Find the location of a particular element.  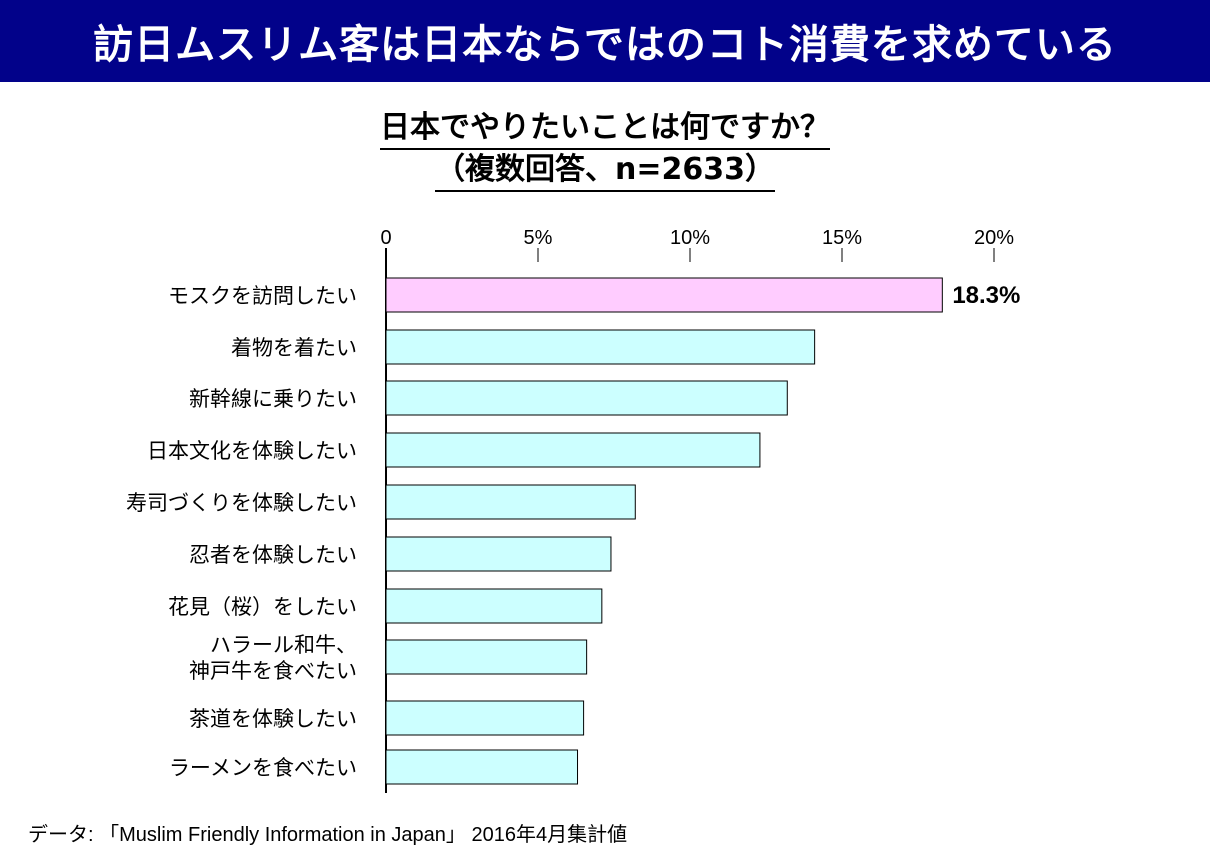

category-label: 忍者を体験したい is located at coordinates (273, 555).